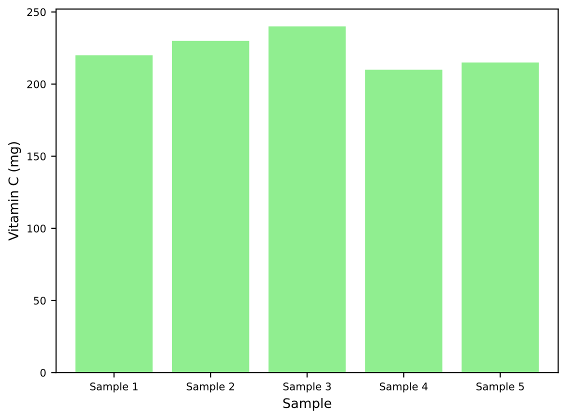 This screenshot has height=414, width=561. I want to click on x-tick-label: Sample 4, so click(404, 387).